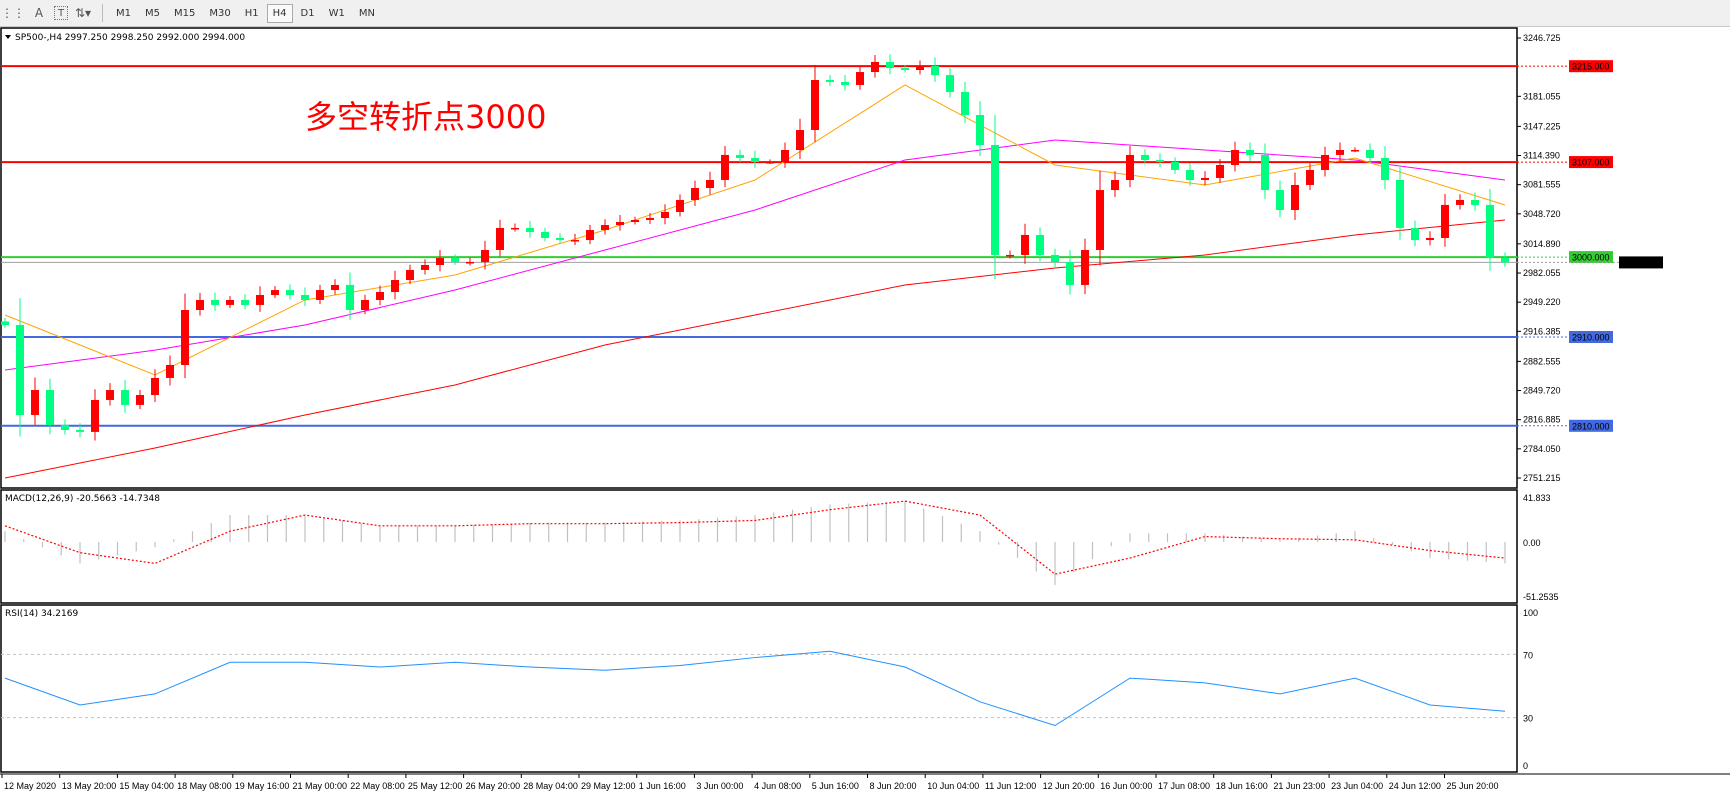  I want to click on macd-signal-line, so click(755, 537).